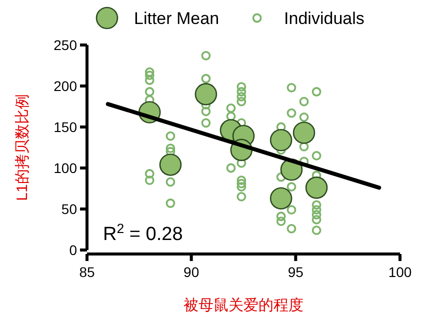 The width and height of the screenshot is (427, 330). I want to click on y-tick-label: 200, so click(66, 86).